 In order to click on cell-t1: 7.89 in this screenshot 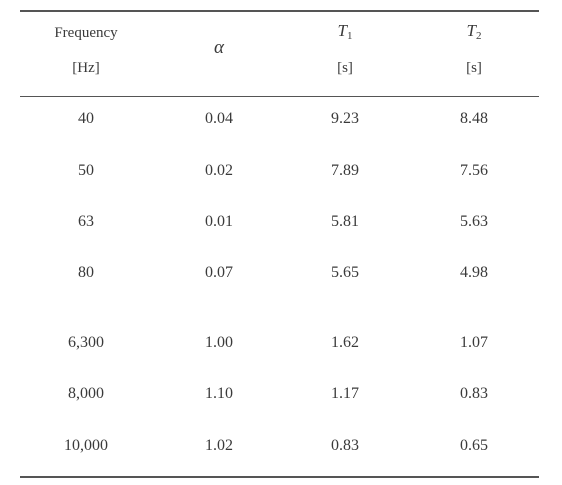, I will do `click(345, 170)`.